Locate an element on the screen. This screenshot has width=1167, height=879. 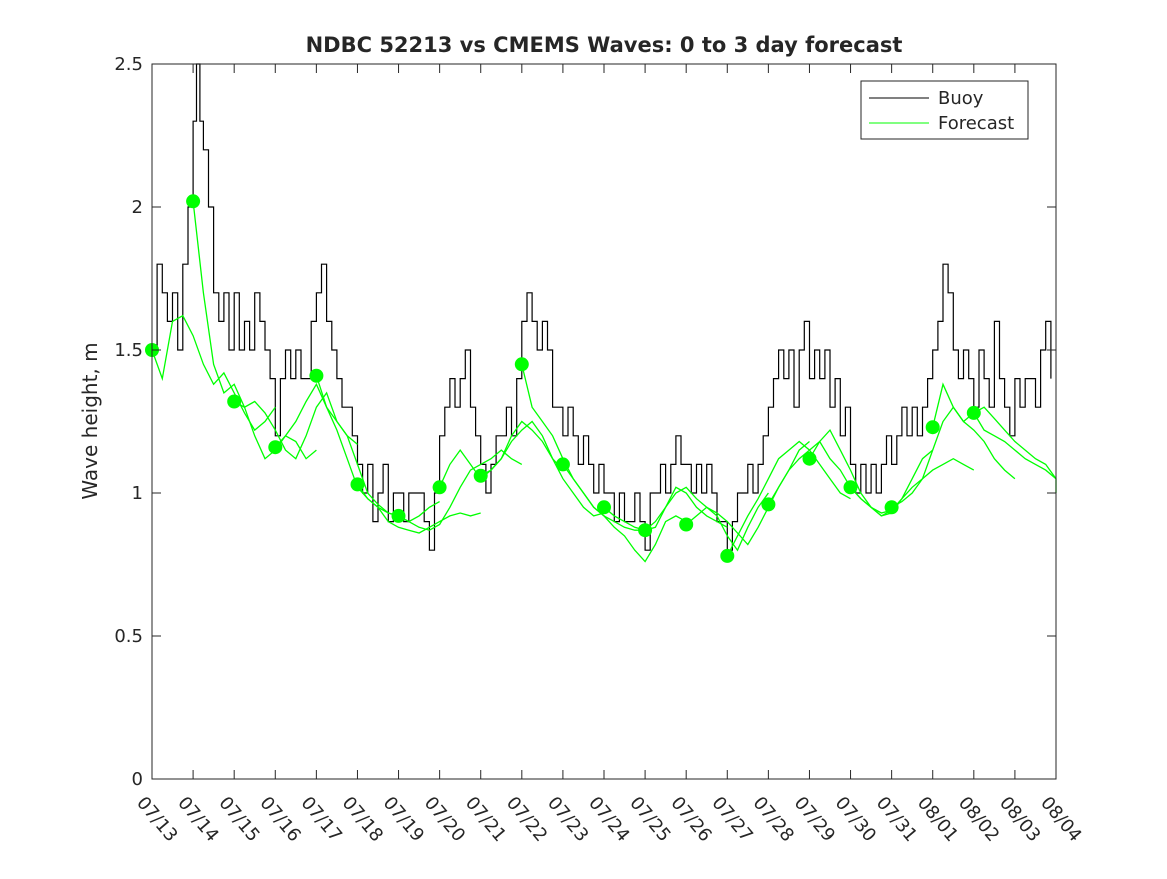
x-tick-label: 07/13 is located at coordinates (156, 819).